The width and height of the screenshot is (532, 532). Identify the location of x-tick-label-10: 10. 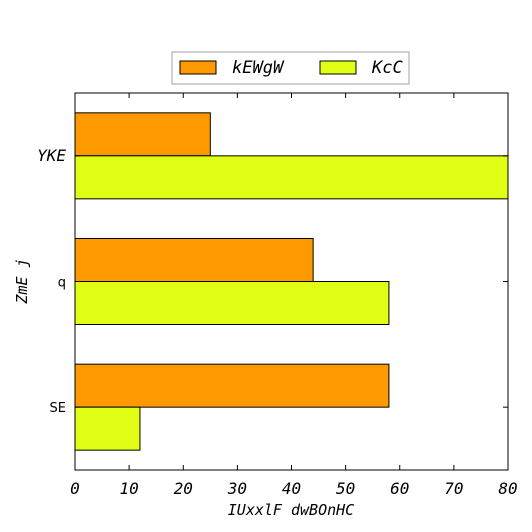
(128, 488).